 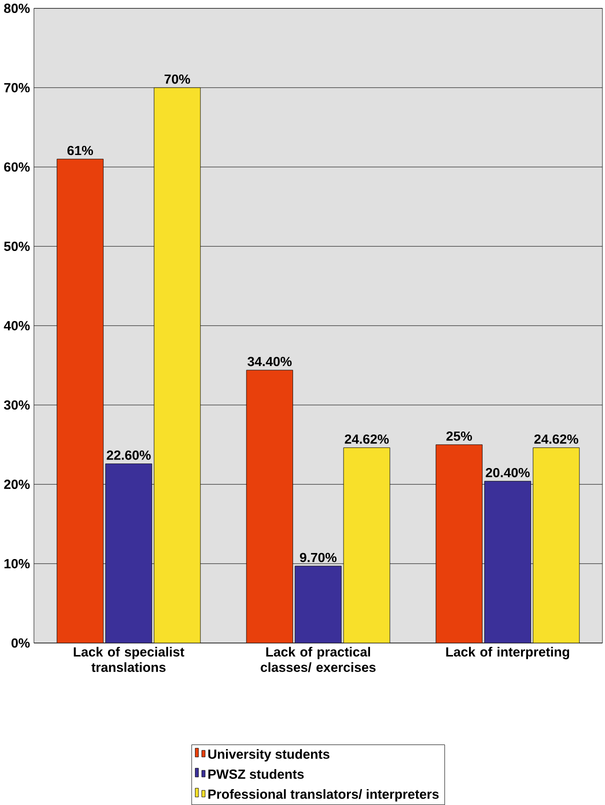 I want to click on y-tick-label: 60%, so click(x=17, y=167).